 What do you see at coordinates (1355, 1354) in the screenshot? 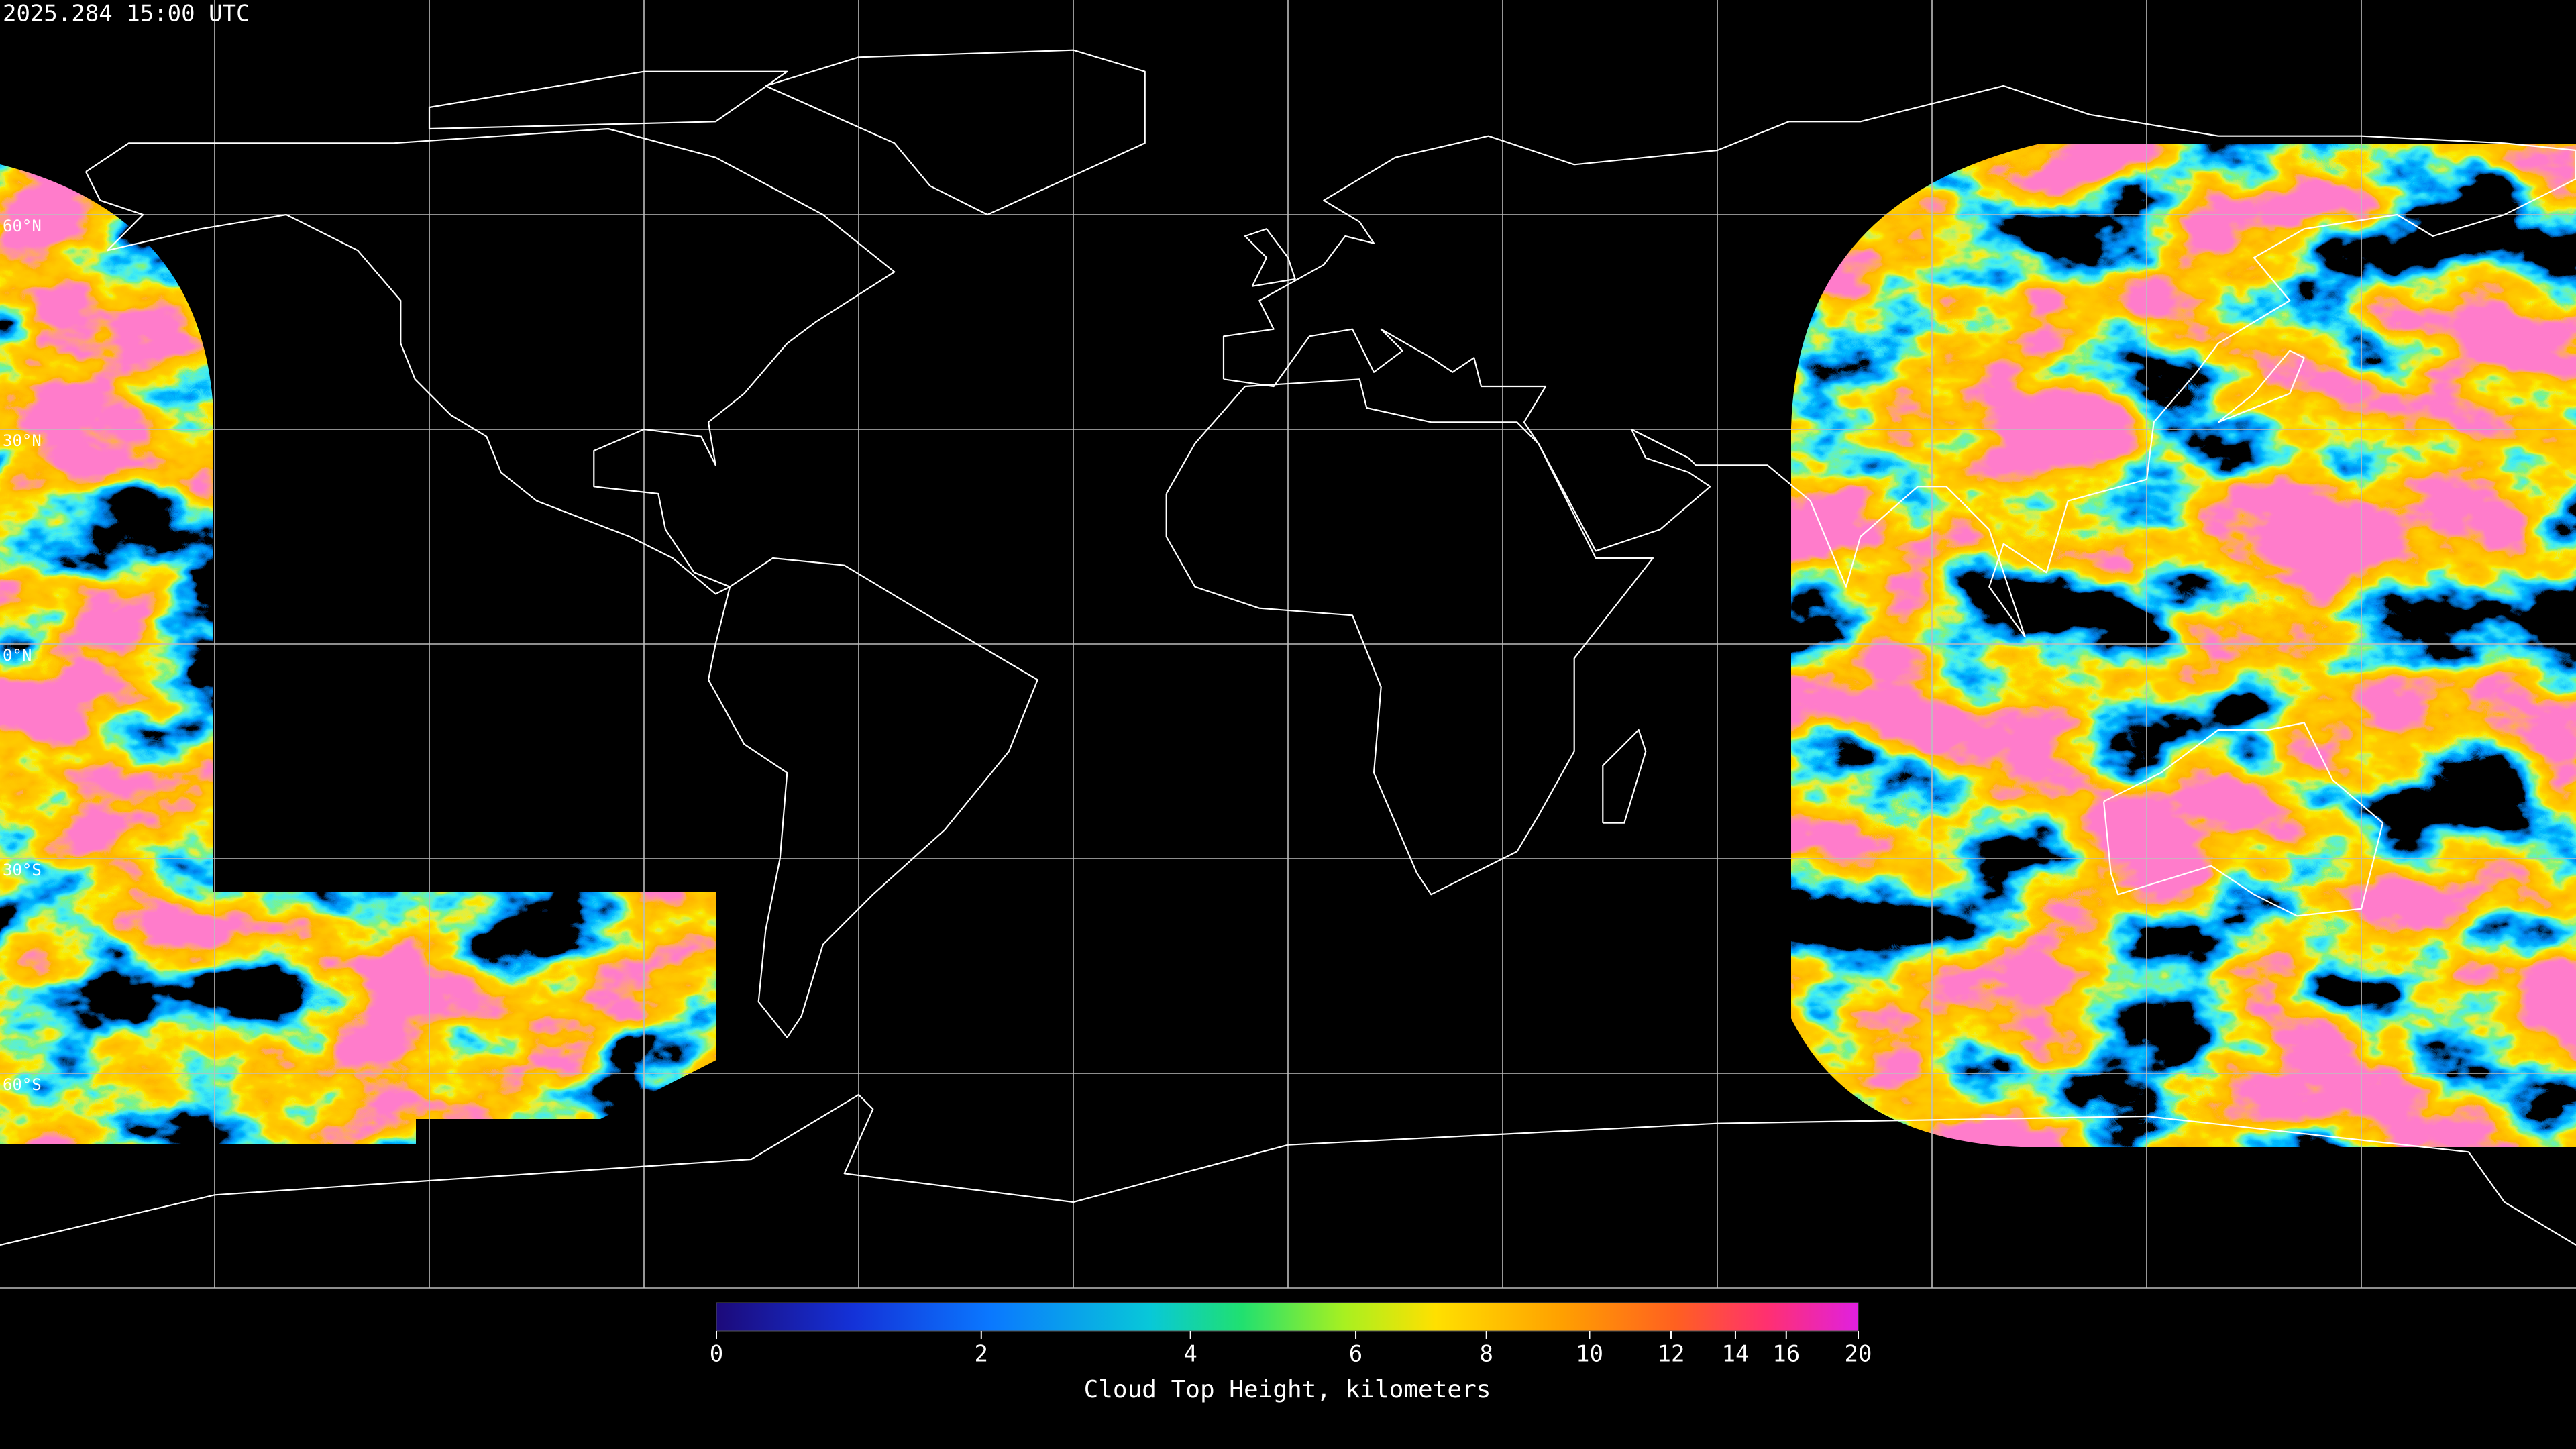
I see `colorbar-tick-label: 6` at bounding box center [1355, 1354].